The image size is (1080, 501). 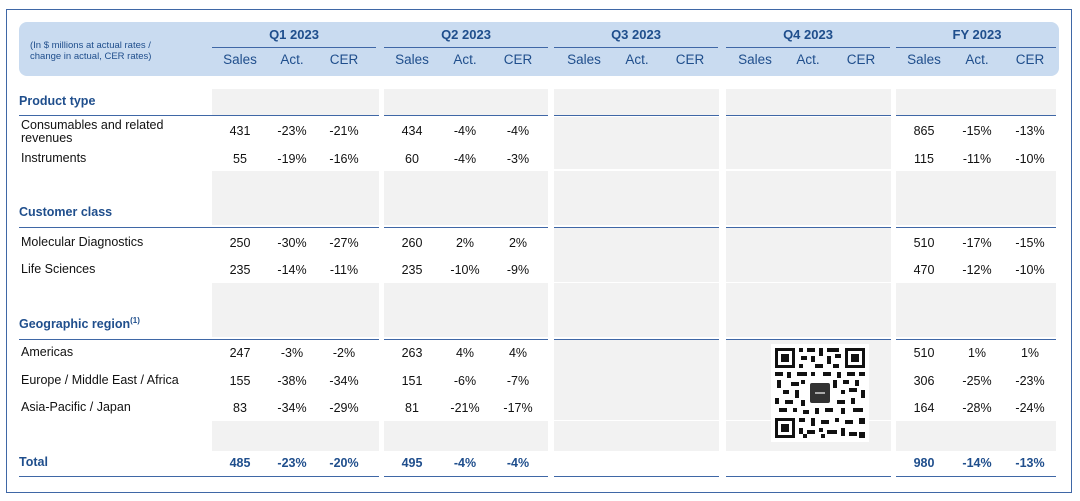 What do you see at coordinates (977, 34) in the screenshot?
I see `period-fy: FY 2023` at bounding box center [977, 34].